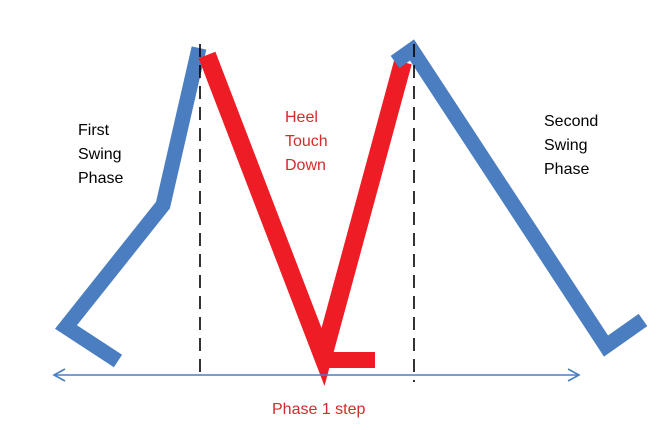 This screenshot has width=672, height=430. I want to click on heel-touch-label-line-1: Heel, so click(301, 117).